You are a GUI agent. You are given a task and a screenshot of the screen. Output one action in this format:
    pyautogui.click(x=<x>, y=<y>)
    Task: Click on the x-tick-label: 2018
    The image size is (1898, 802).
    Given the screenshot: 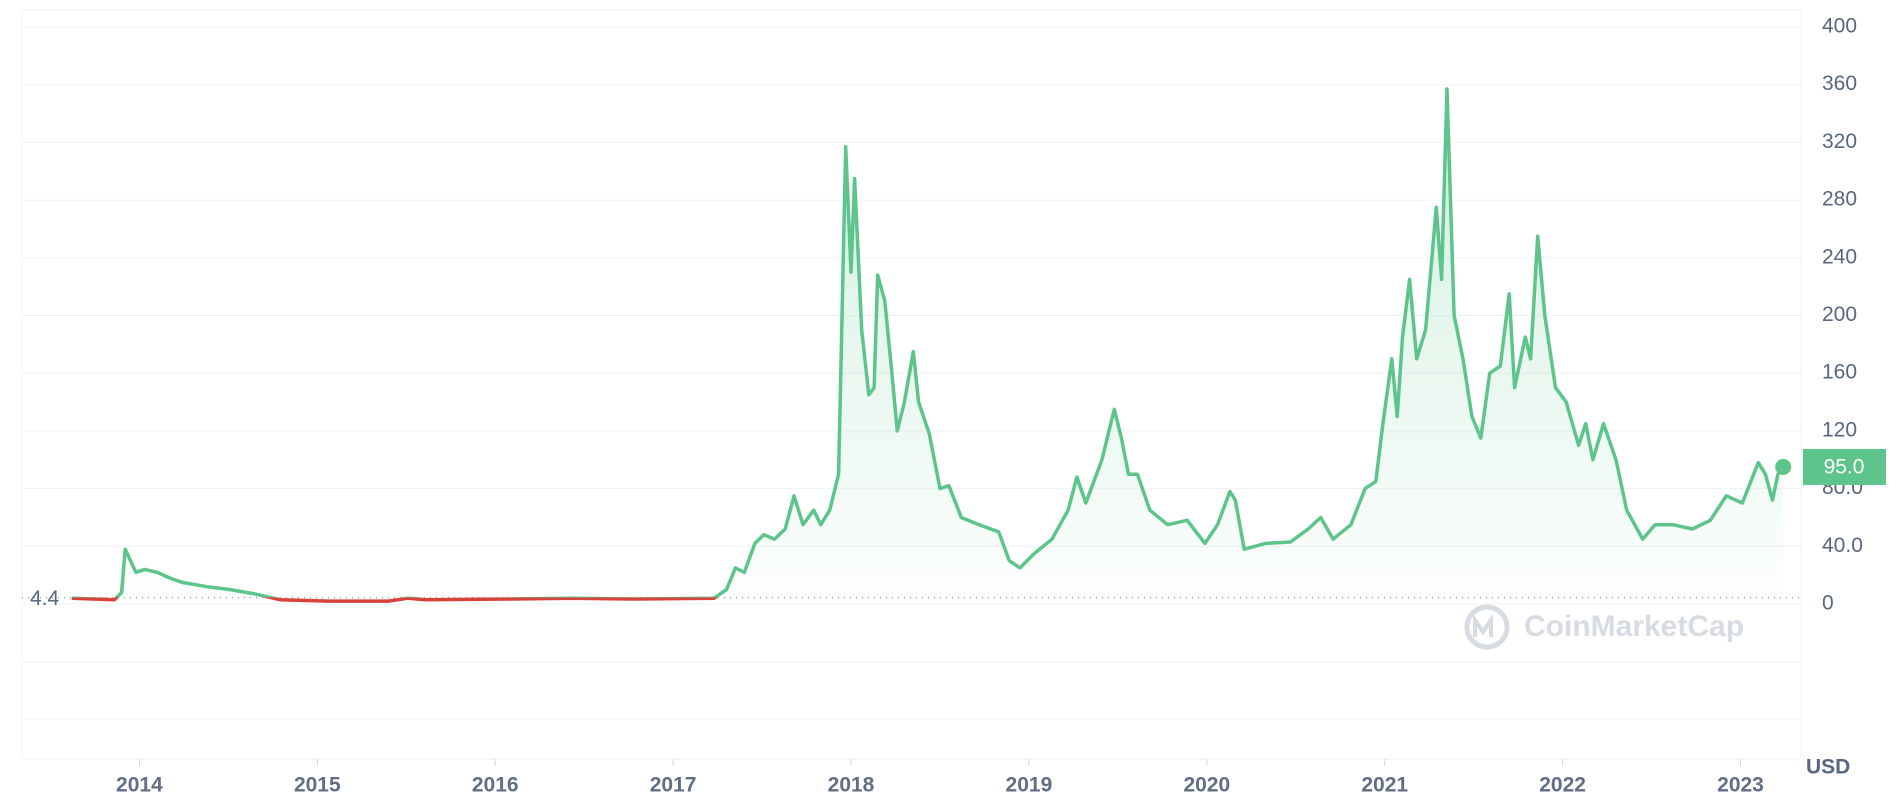 What is the action you would take?
    pyautogui.click(x=851, y=785)
    